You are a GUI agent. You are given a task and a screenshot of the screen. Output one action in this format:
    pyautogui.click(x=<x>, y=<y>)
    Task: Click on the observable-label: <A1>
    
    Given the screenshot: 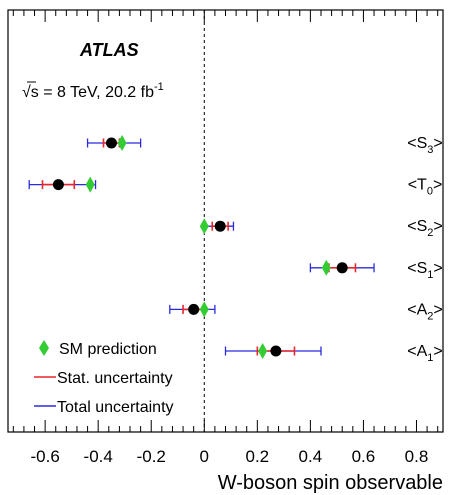 What is the action you would take?
    pyautogui.click(x=424, y=353)
    